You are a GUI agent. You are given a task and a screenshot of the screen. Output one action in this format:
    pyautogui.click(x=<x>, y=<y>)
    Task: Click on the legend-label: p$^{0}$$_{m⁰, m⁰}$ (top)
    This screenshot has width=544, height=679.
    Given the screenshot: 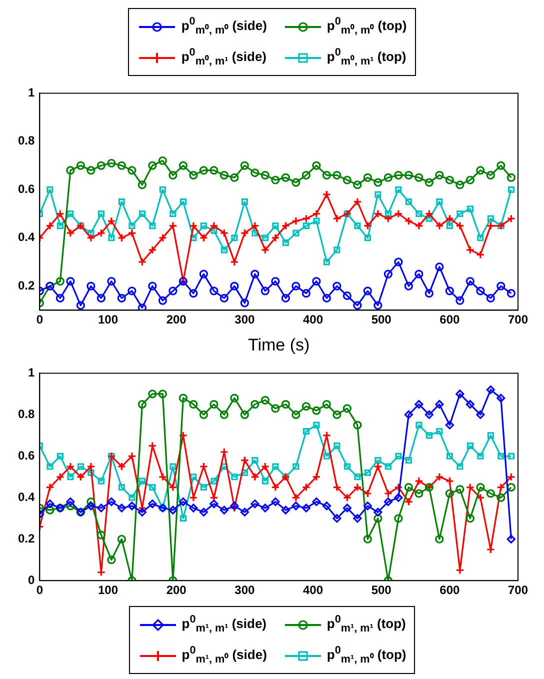 What is the action you would take?
    pyautogui.click(x=366, y=26)
    